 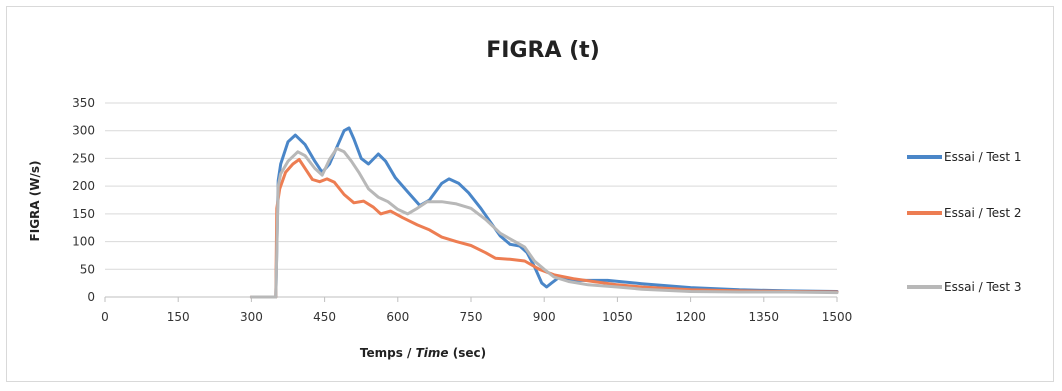 What do you see at coordinates (83, 214) in the screenshot?
I see `y-tick-label: 150` at bounding box center [83, 214].